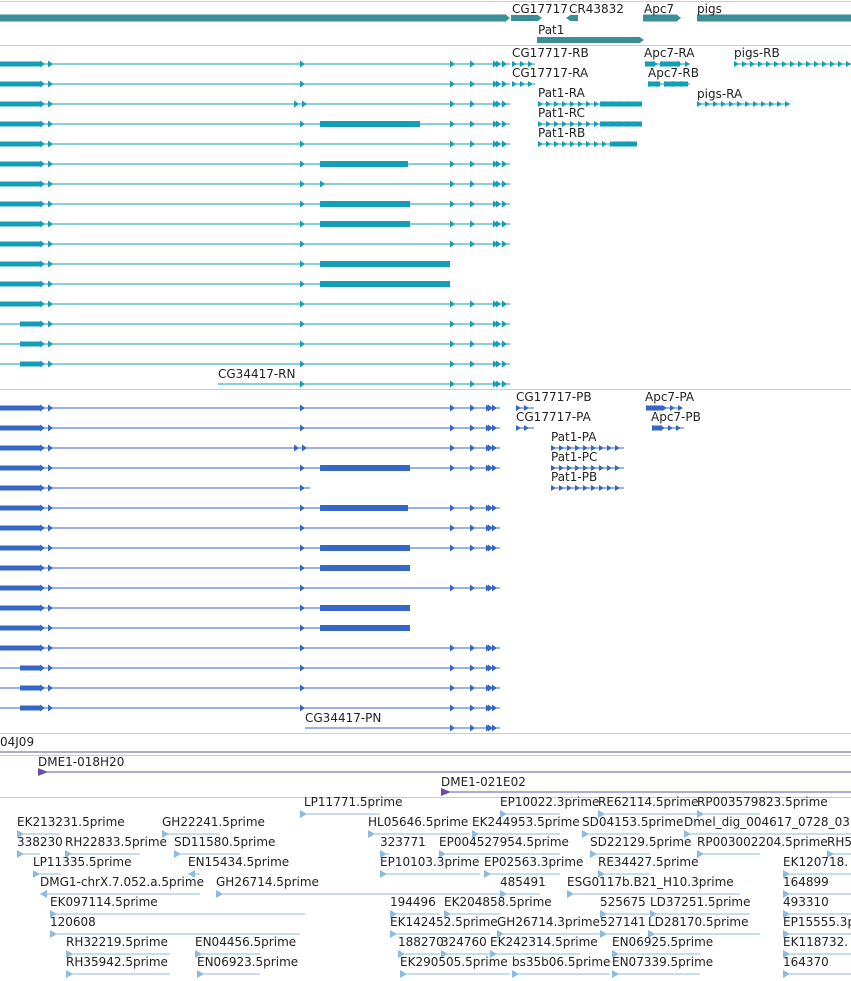 Image resolution: width=851 pixels, height=981 pixels. I want to click on est-label: RH5, so click(839, 842).